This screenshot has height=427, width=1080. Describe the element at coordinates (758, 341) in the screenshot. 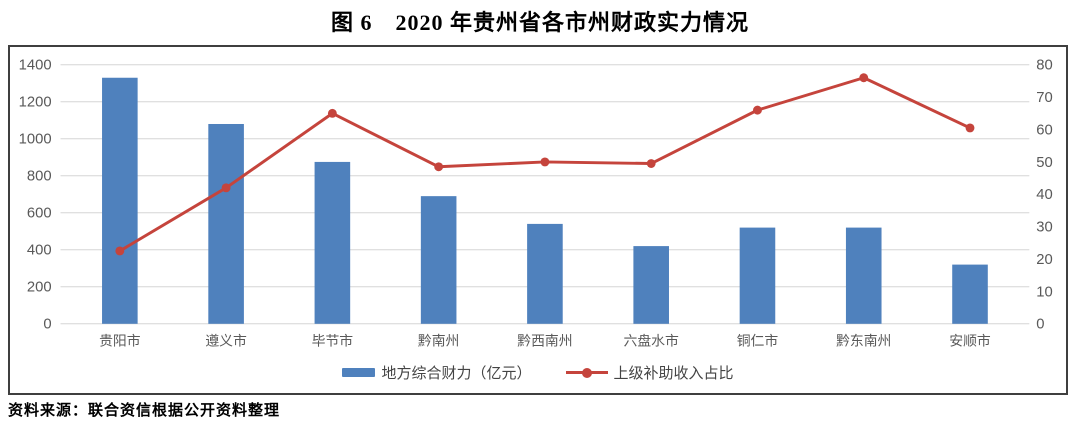

I see `category-label: 铜仁市` at that location.